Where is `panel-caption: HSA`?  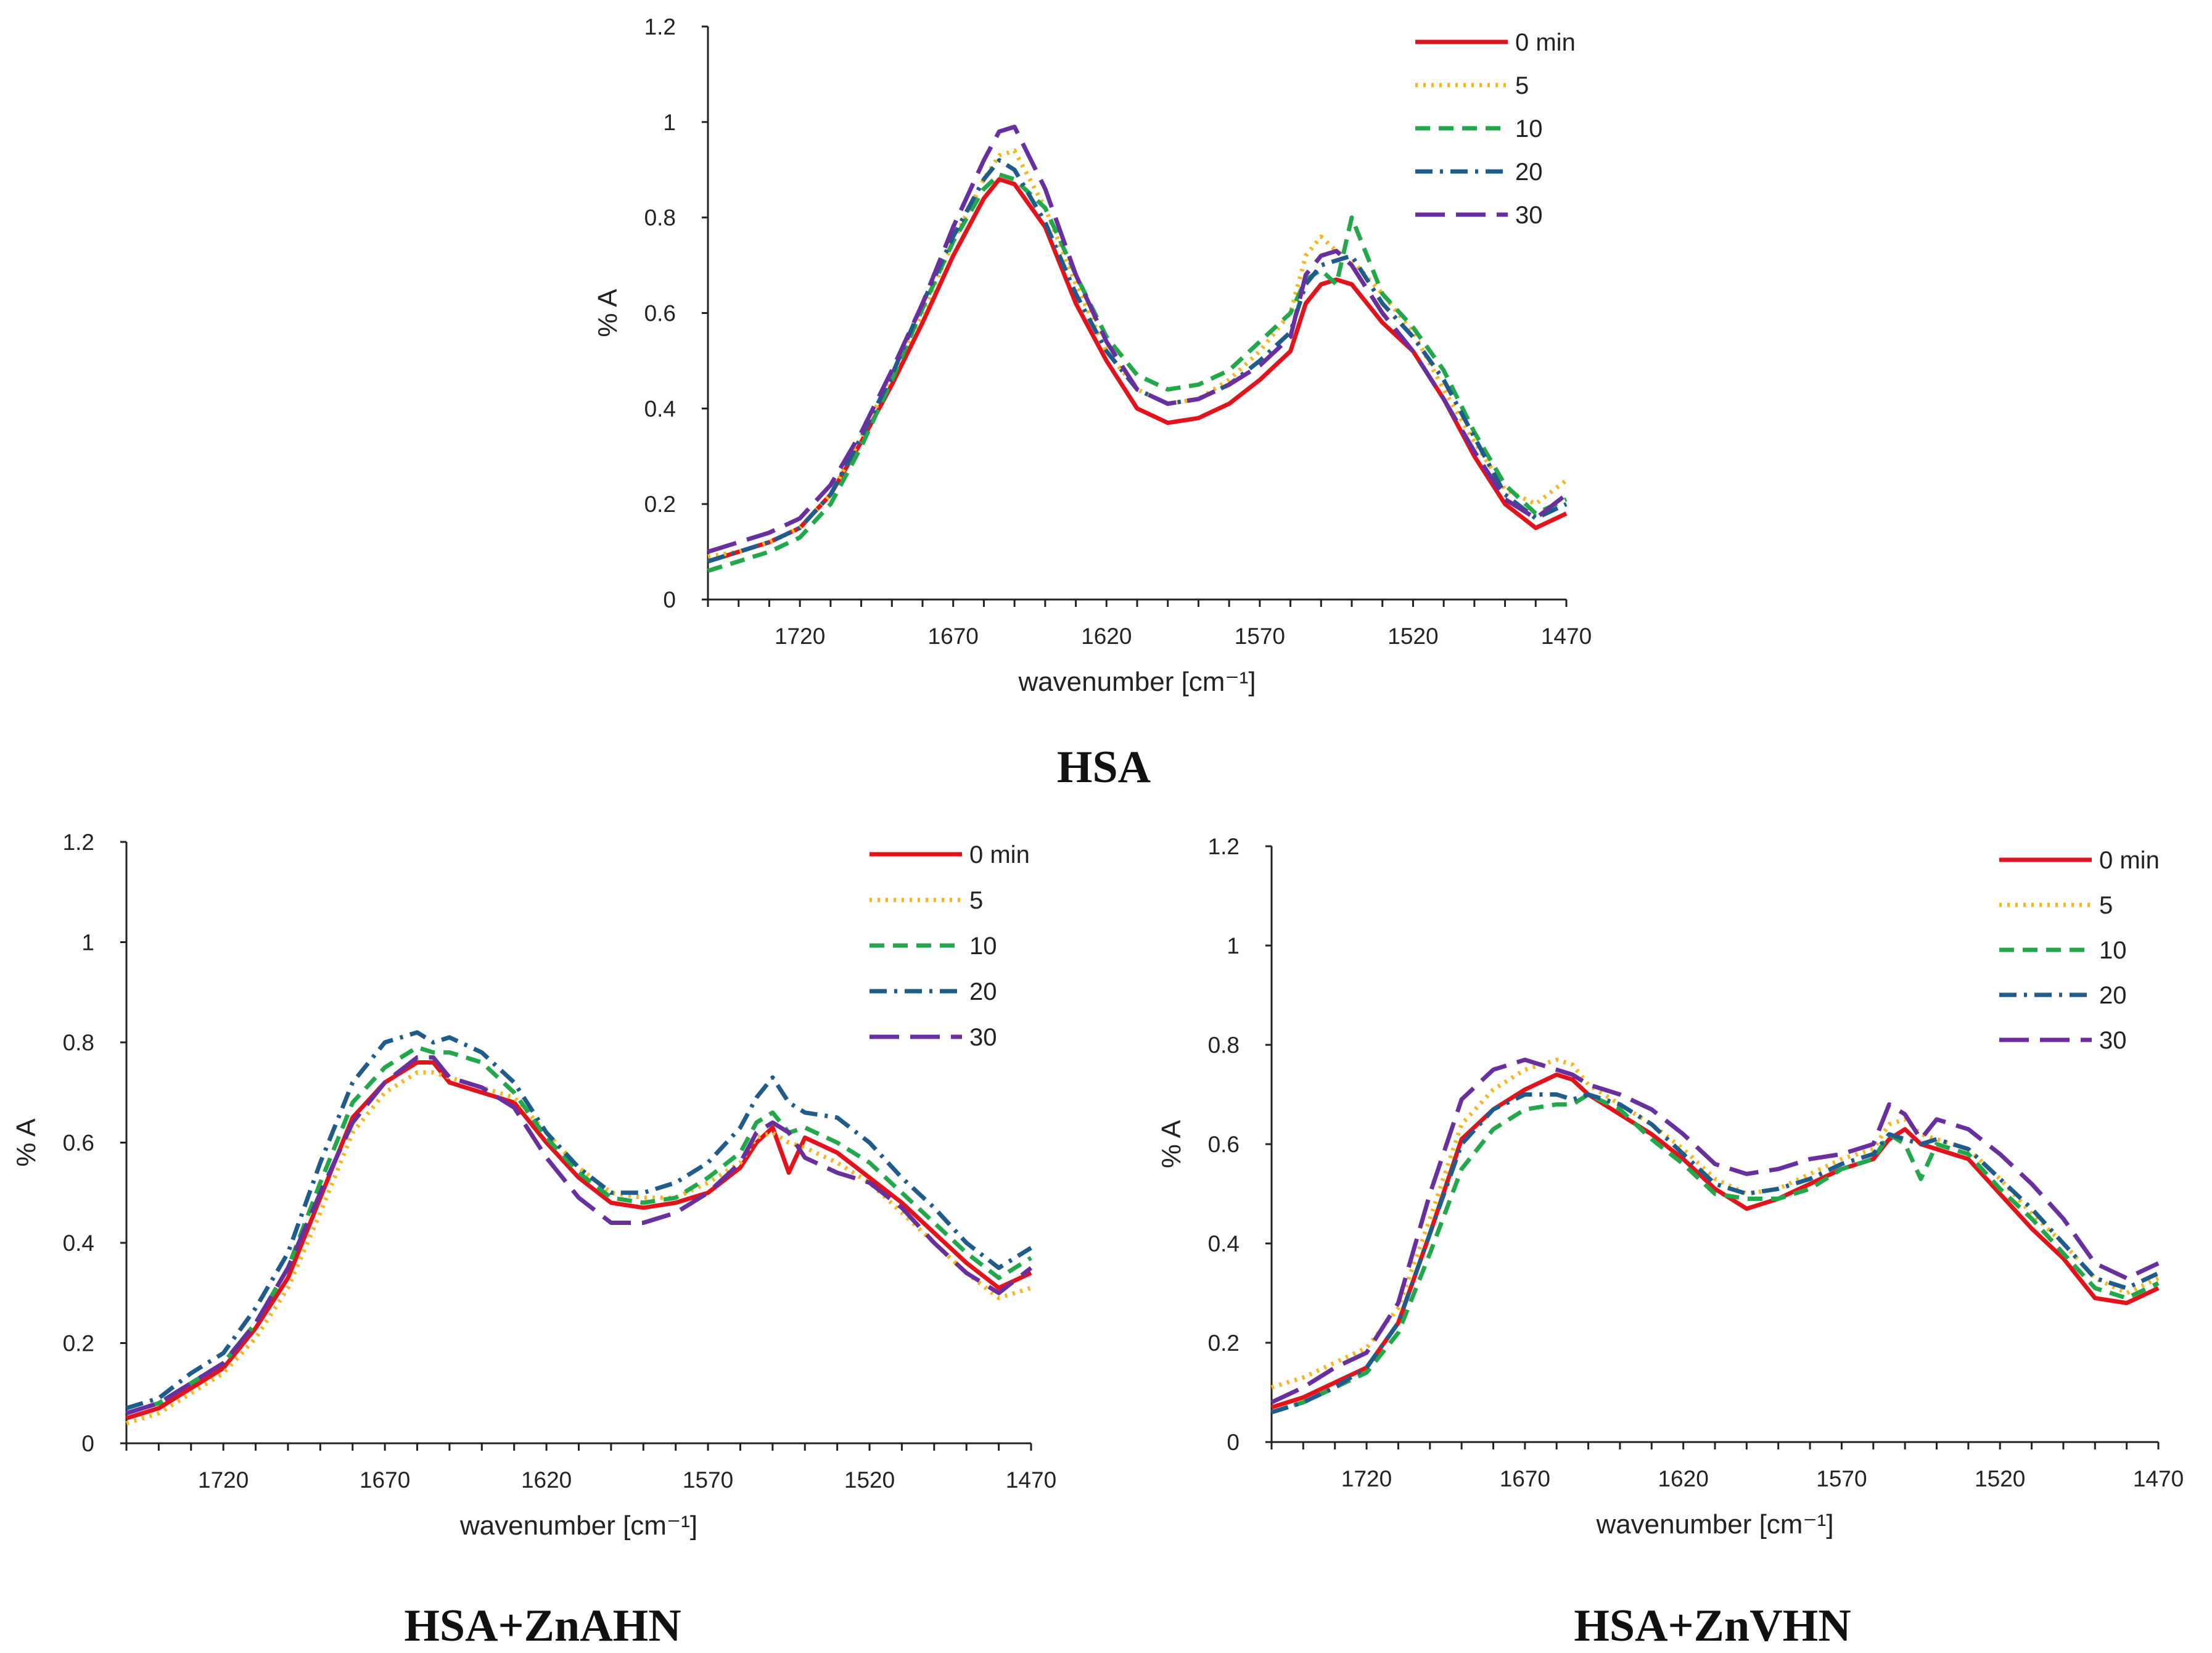
panel-caption: HSA is located at coordinates (1104, 767).